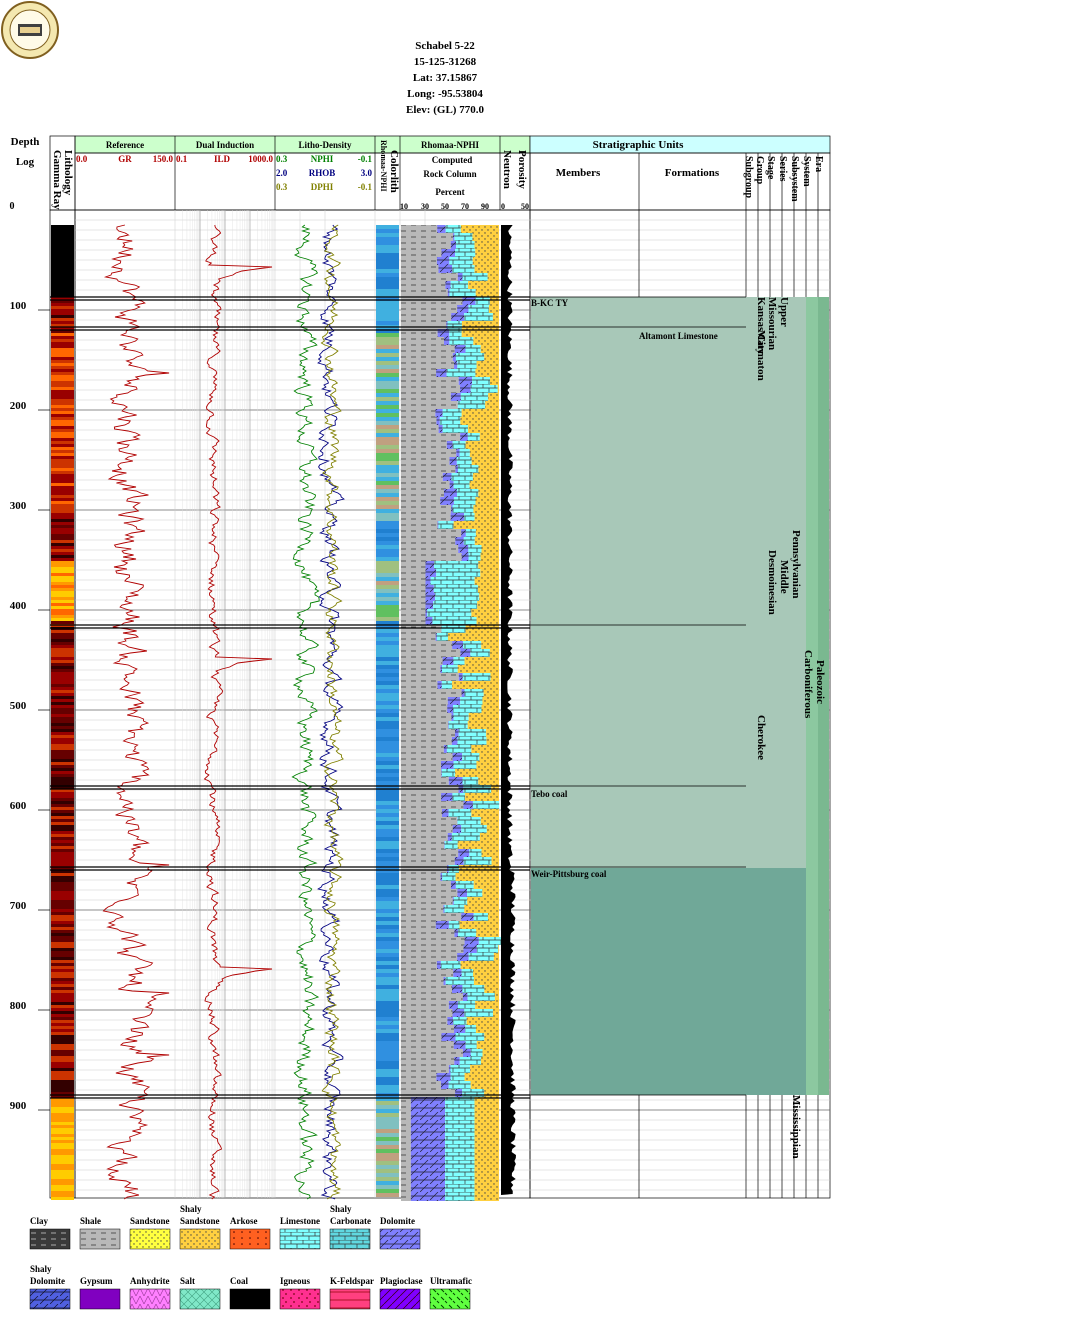 This screenshot has width=1080, height=1324. What do you see at coordinates (759, 170) in the screenshot?
I see `strat-col-group: Group` at bounding box center [759, 170].